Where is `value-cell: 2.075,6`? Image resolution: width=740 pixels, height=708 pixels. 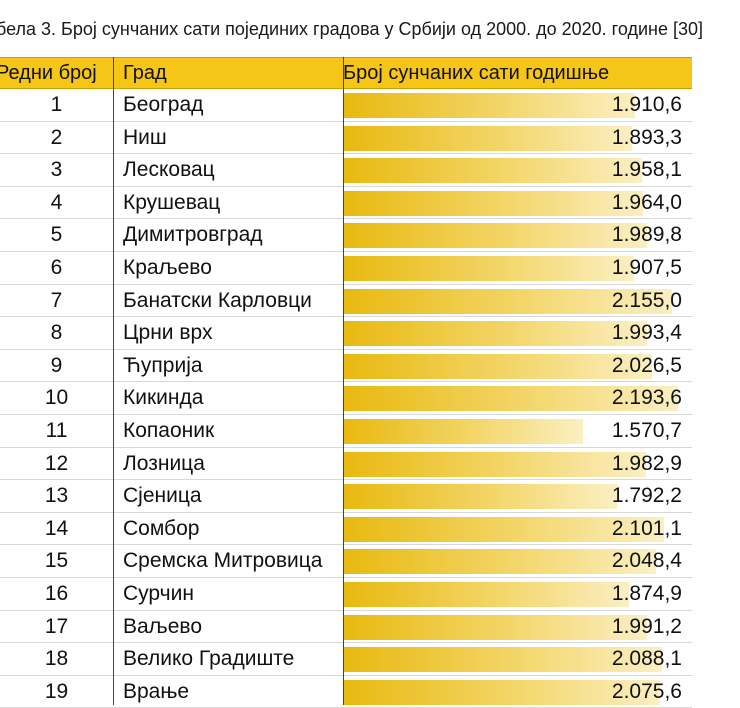 value-cell: 2.075,6 is located at coordinates (517, 692).